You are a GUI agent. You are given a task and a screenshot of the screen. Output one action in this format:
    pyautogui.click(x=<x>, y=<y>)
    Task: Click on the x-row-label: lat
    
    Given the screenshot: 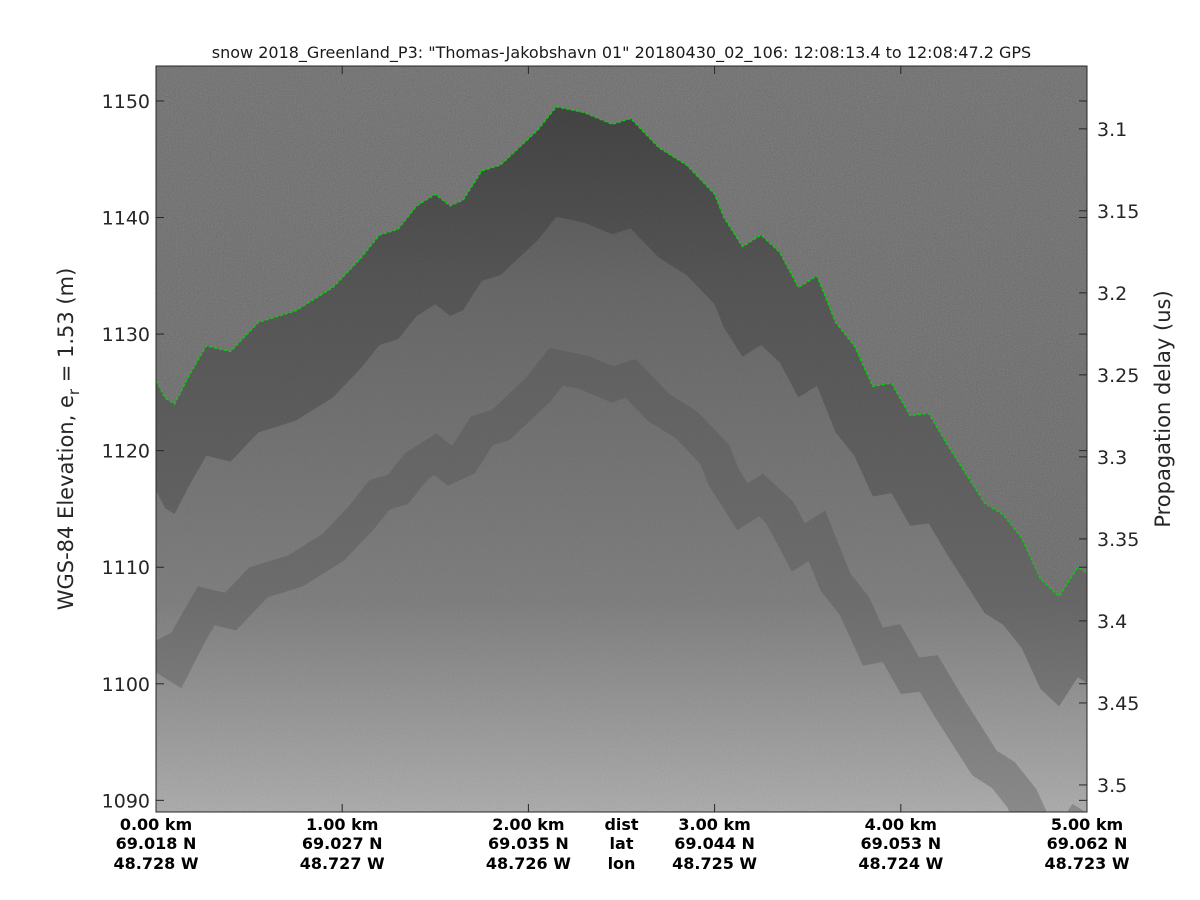 What is the action you would take?
    pyautogui.click(x=622, y=843)
    